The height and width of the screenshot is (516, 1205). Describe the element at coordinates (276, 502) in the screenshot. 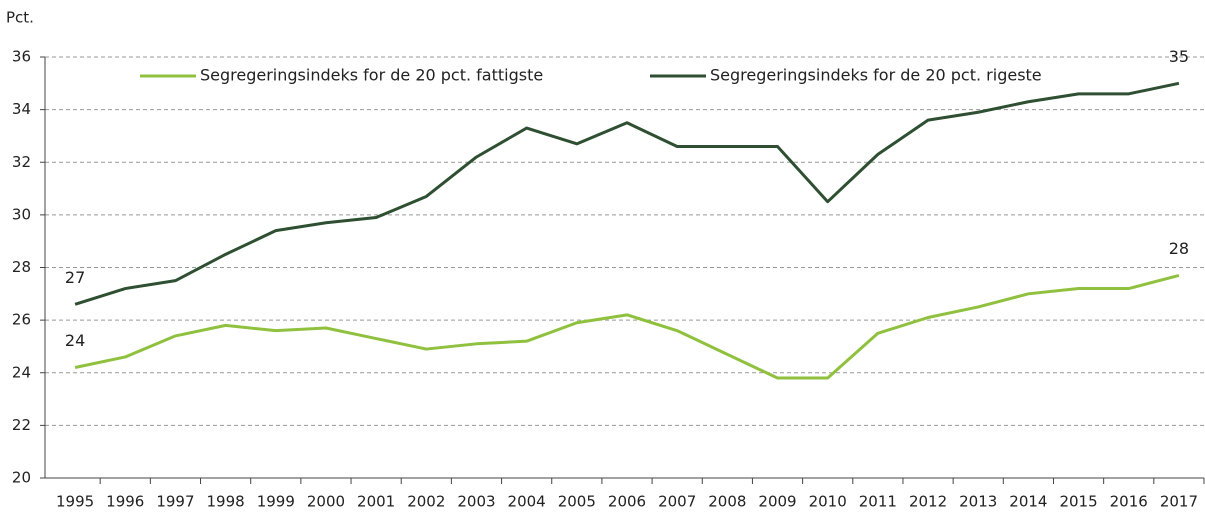

I see `x-tick-label: 1999` at that location.